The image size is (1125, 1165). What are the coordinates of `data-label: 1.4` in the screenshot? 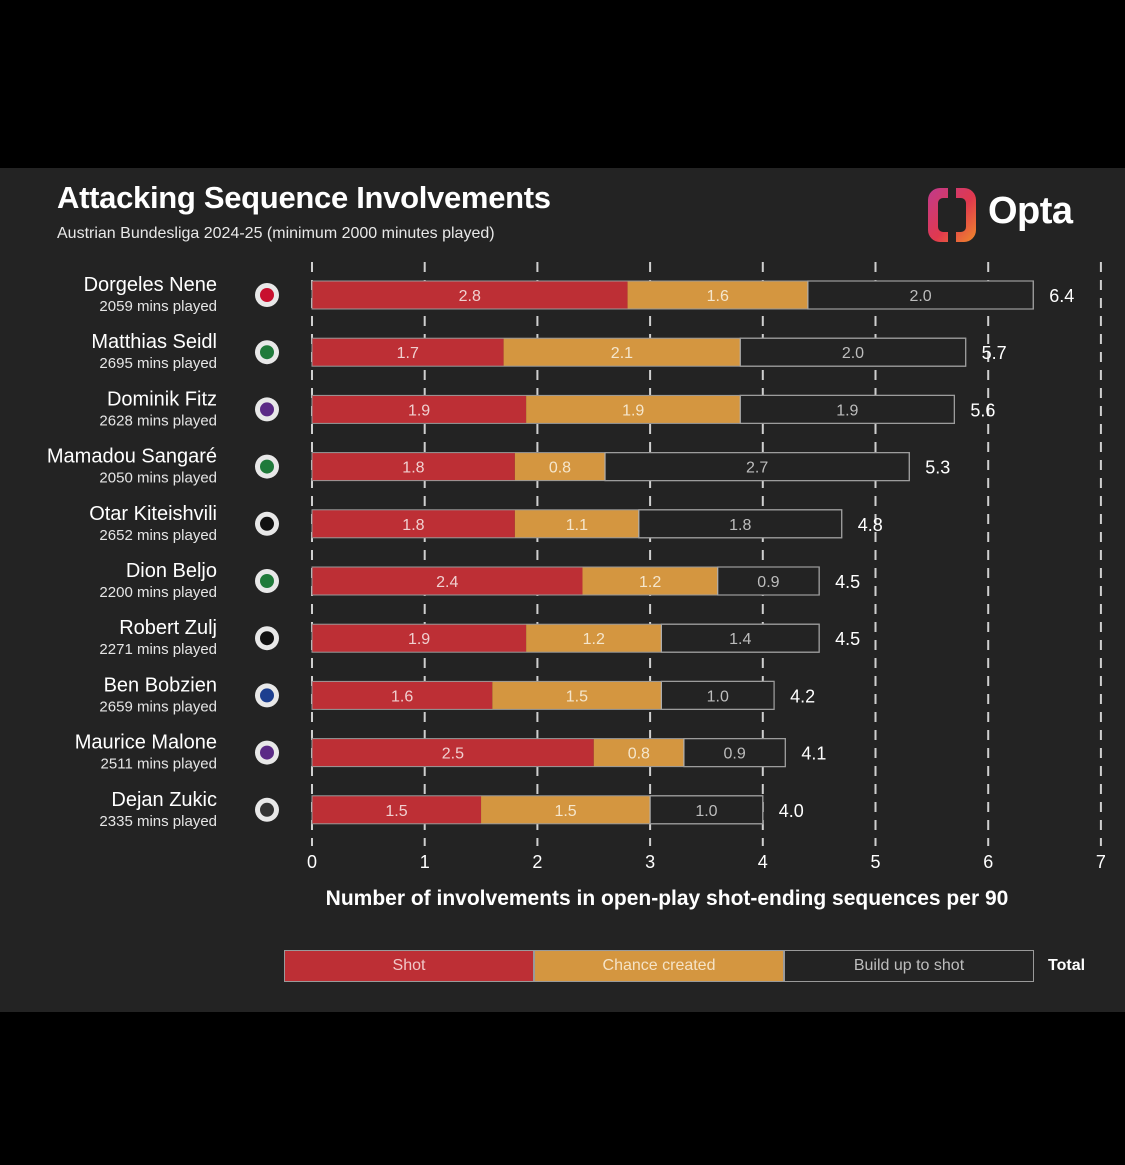 It's located at (740, 639).